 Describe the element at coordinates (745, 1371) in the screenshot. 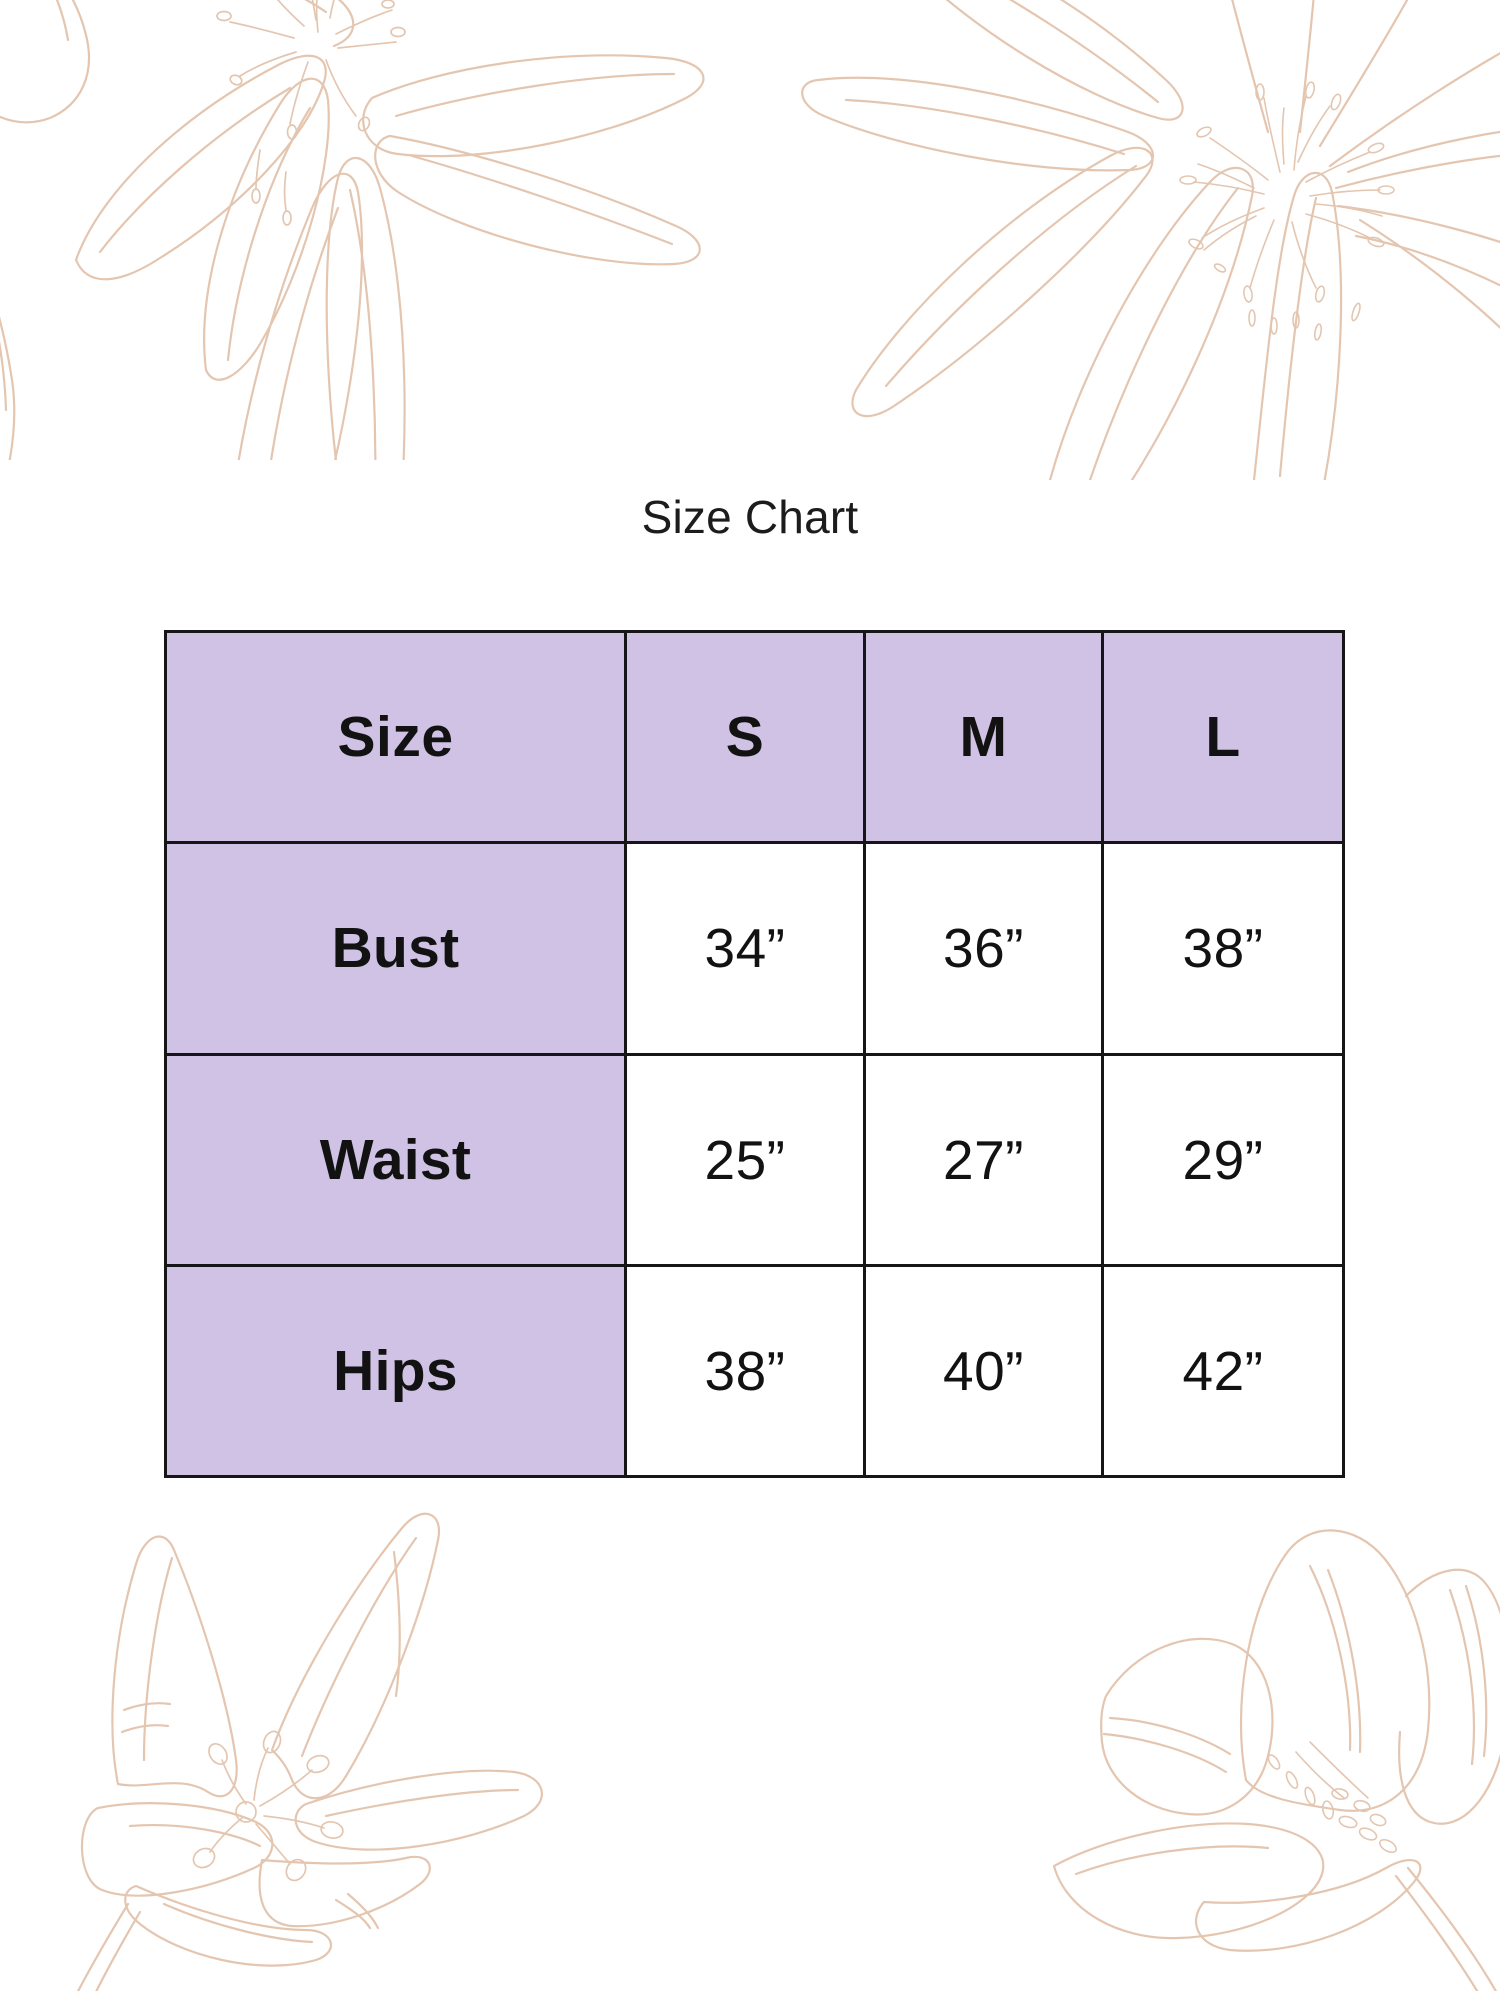

I see `cell-hips-s: 38”` at that location.